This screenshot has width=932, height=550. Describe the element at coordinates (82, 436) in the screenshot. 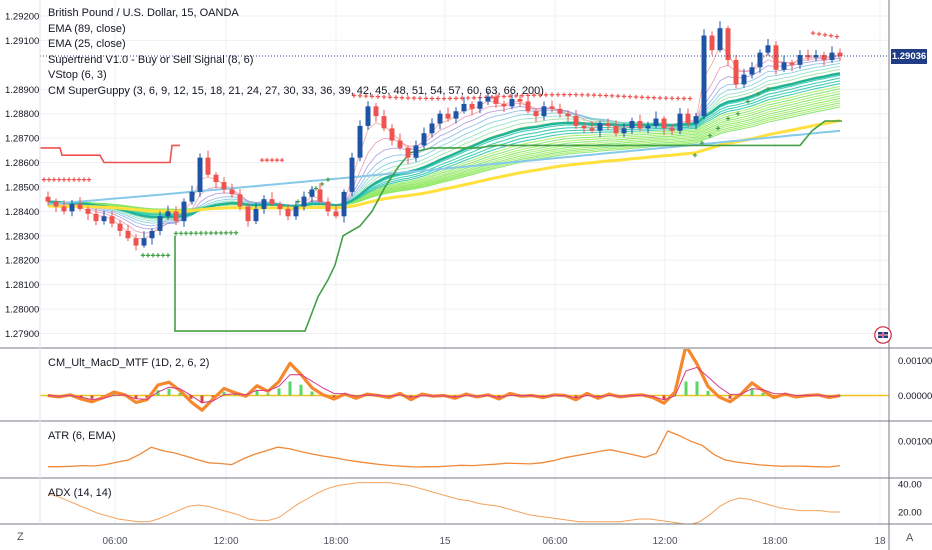

I see `atr-legend: ATR (6, EMA)` at that location.